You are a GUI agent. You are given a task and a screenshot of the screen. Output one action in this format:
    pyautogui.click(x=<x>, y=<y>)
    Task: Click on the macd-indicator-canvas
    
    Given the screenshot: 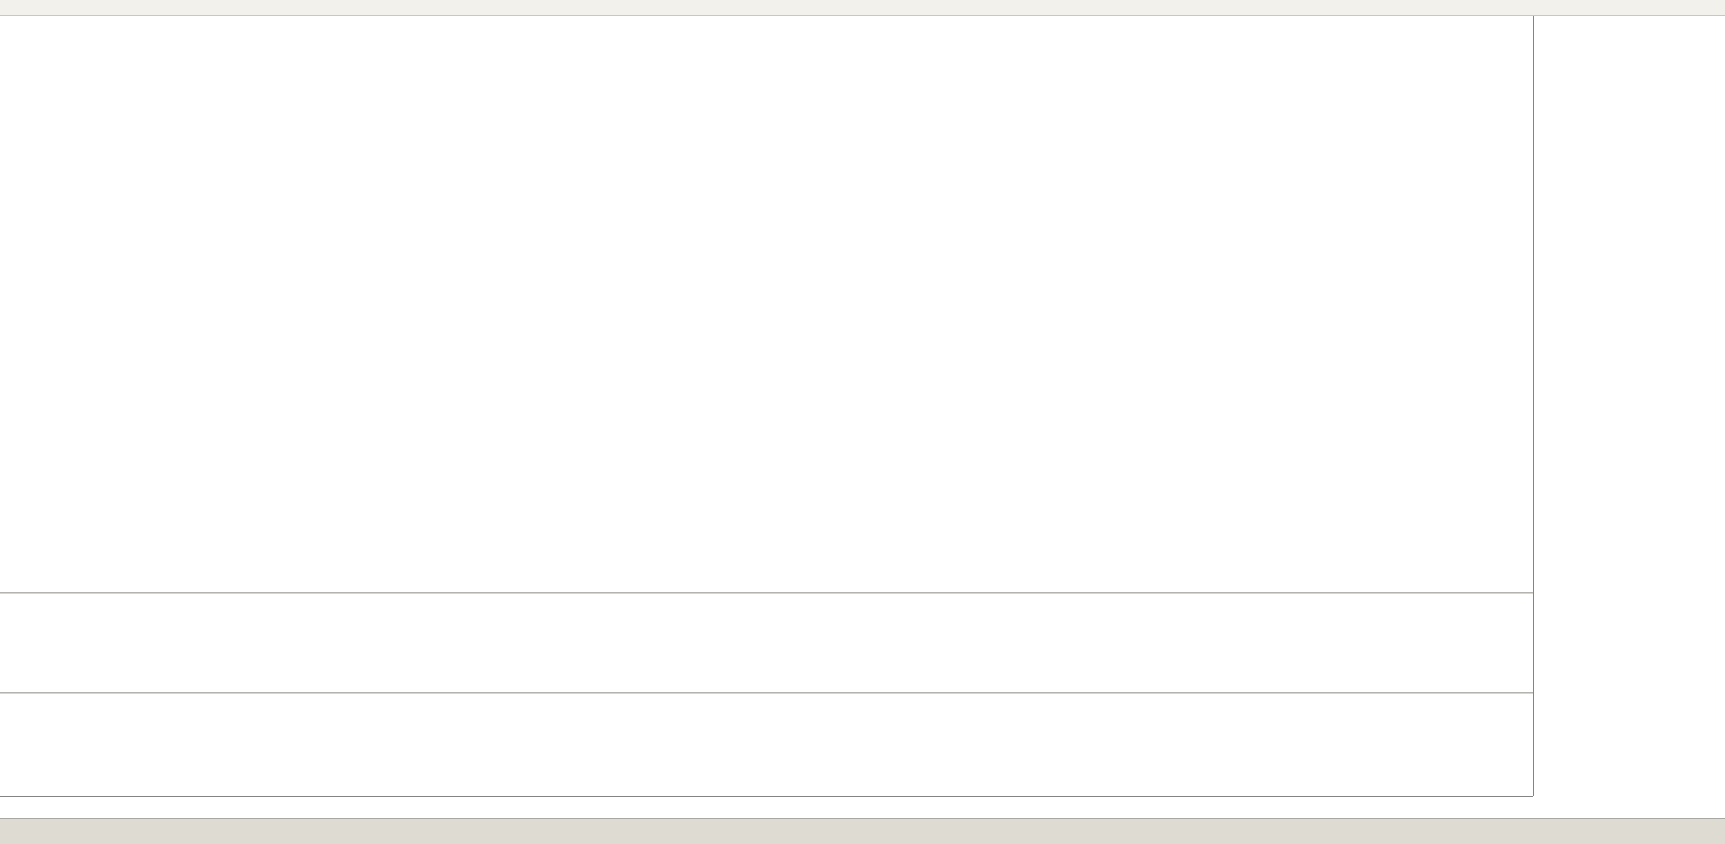 What is the action you would take?
    pyautogui.click(x=766, y=745)
    